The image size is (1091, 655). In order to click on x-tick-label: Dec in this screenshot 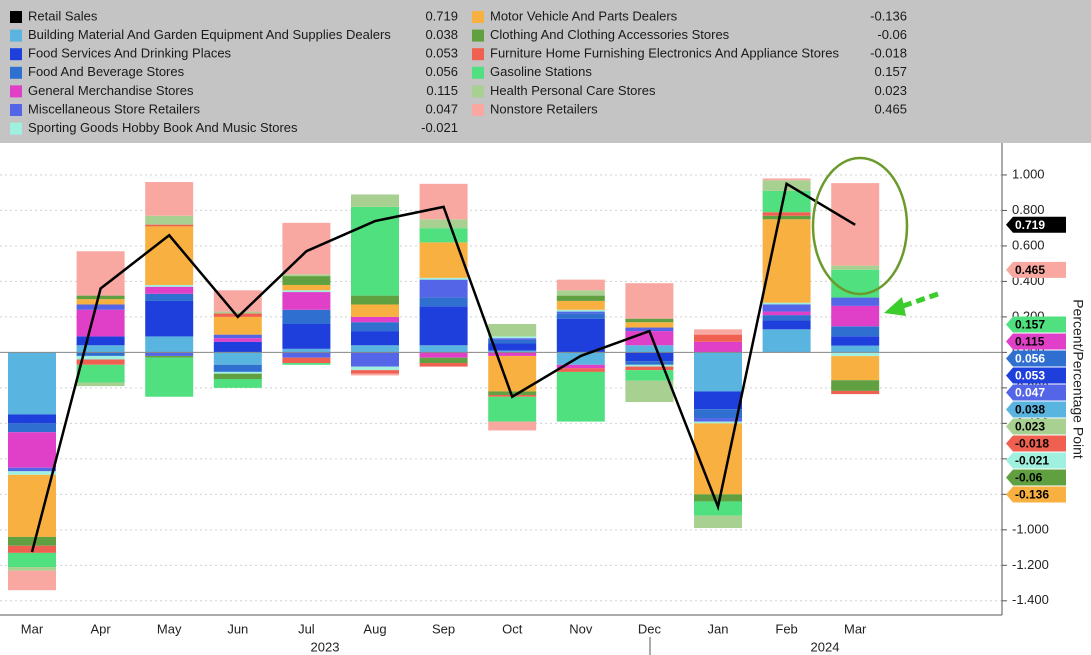, I will do `click(650, 628)`.